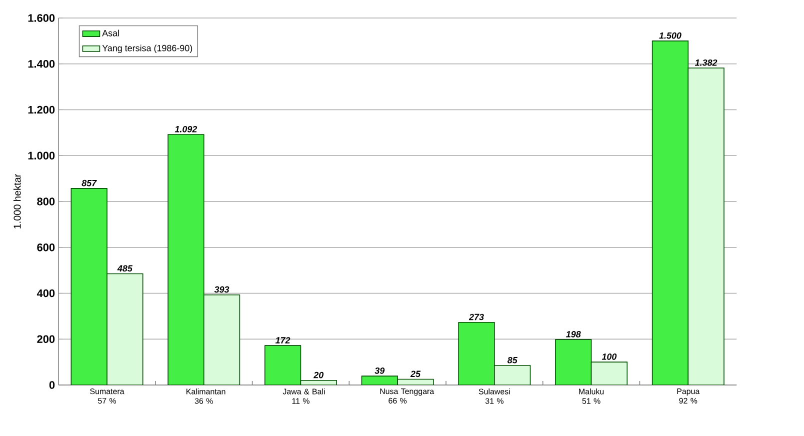  Describe the element at coordinates (41, 110) in the screenshot. I see `y-tick-label: 1.200` at that location.